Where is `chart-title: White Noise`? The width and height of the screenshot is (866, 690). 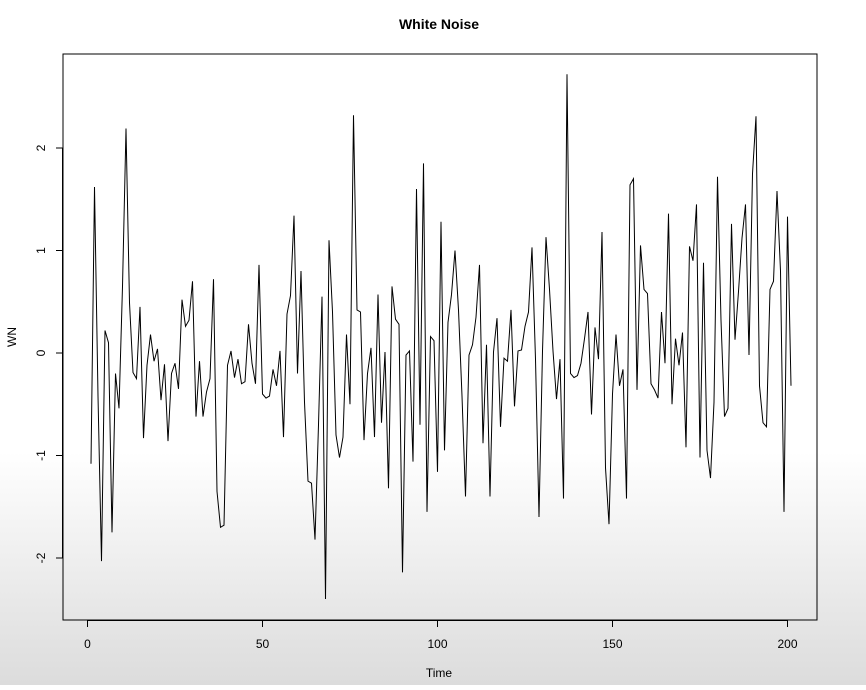 chart-title: White Noise is located at coordinates (439, 24).